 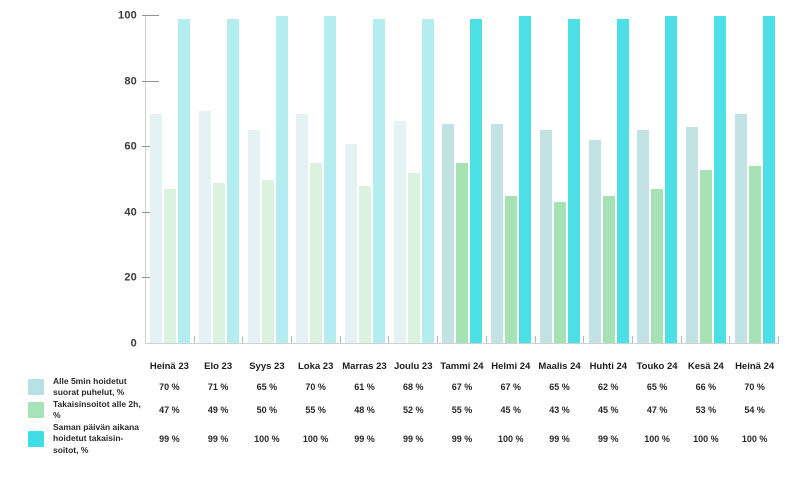 What do you see at coordinates (559, 410) in the screenshot?
I see `table-value: 43 %` at bounding box center [559, 410].